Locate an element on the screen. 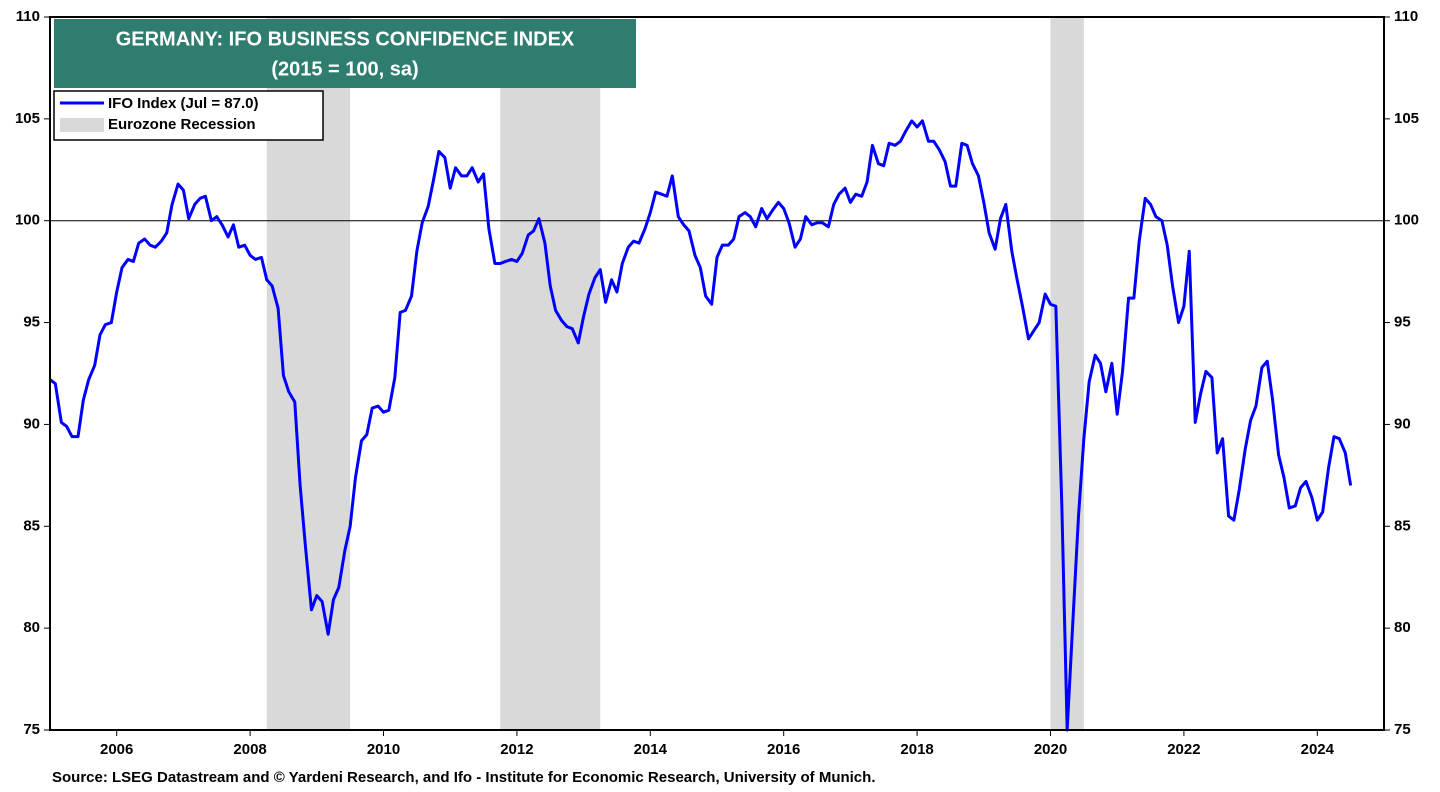  x-tick-label: 2020 is located at coordinates (1050, 749).